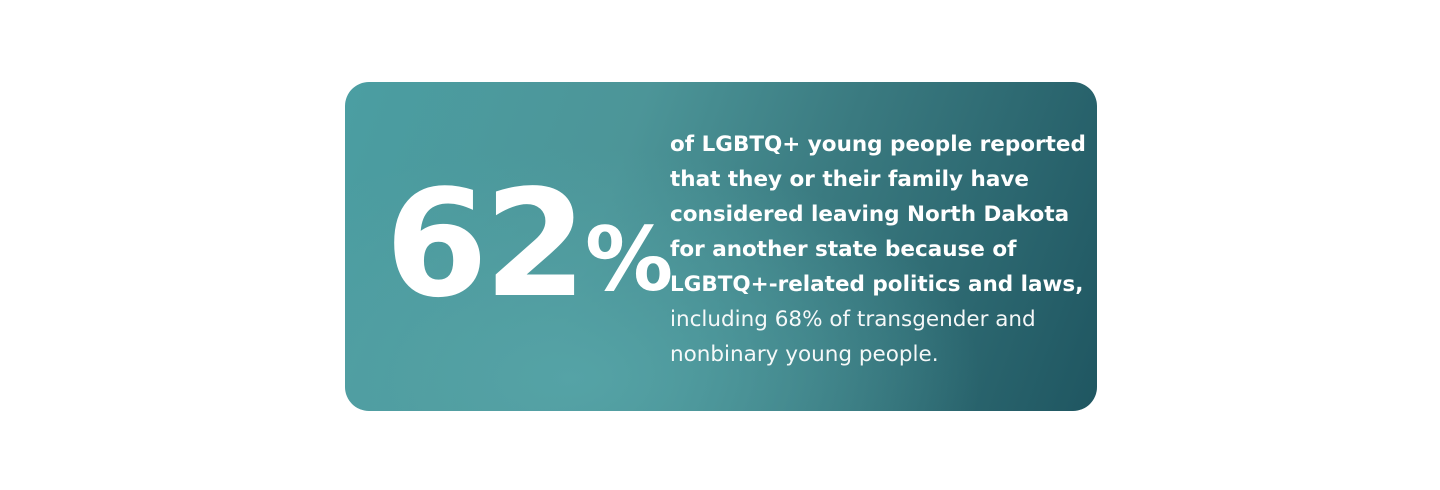  Describe the element at coordinates (804, 354) in the screenshot. I see `detail-line: nonbinary young people.` at that location.